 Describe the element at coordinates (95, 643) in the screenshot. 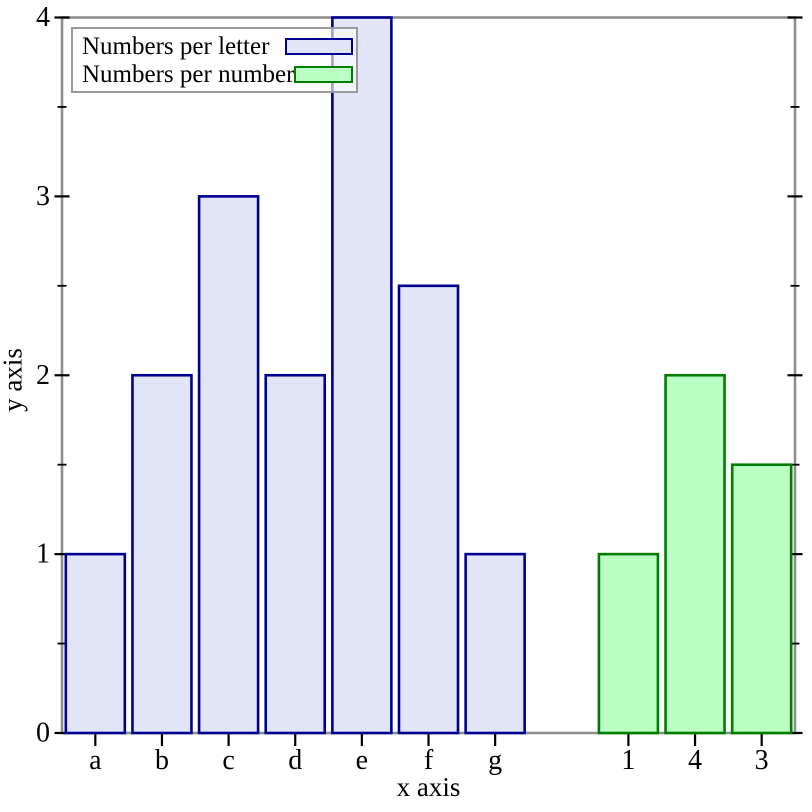

I see `bar-a` at that location.